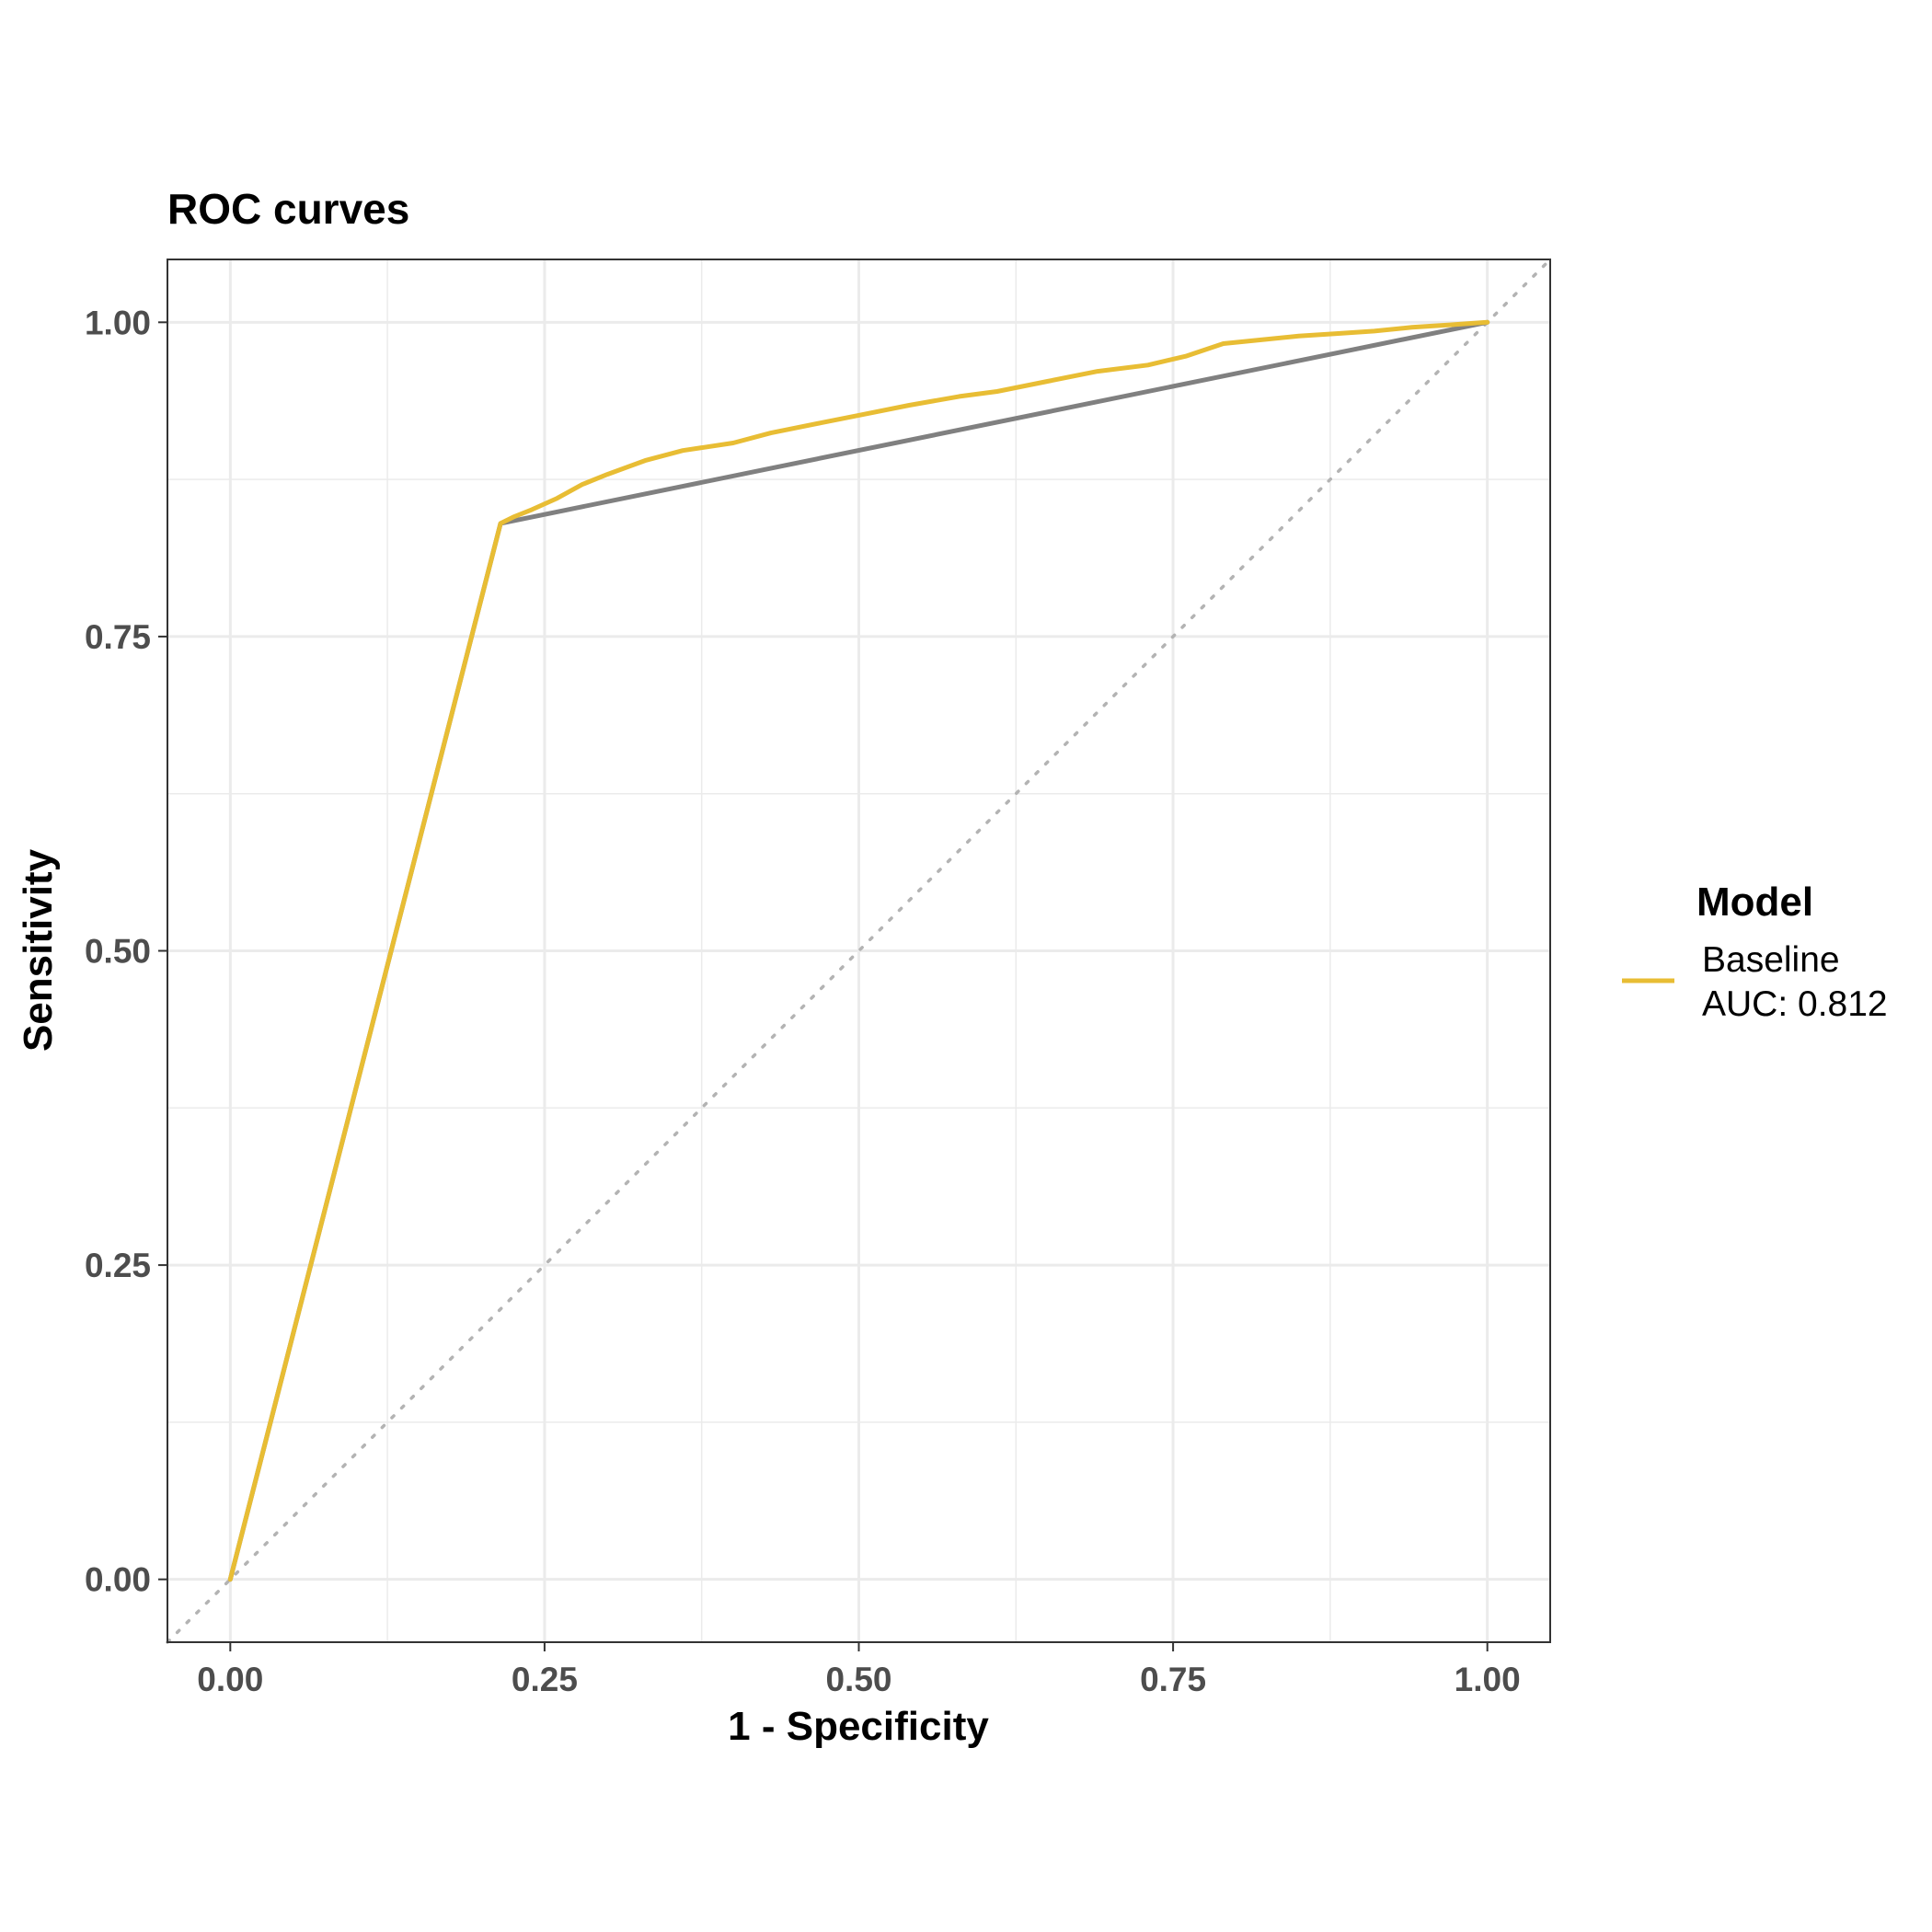  I want to click on y-tick-label-4: 1.00, so click(118, 322).